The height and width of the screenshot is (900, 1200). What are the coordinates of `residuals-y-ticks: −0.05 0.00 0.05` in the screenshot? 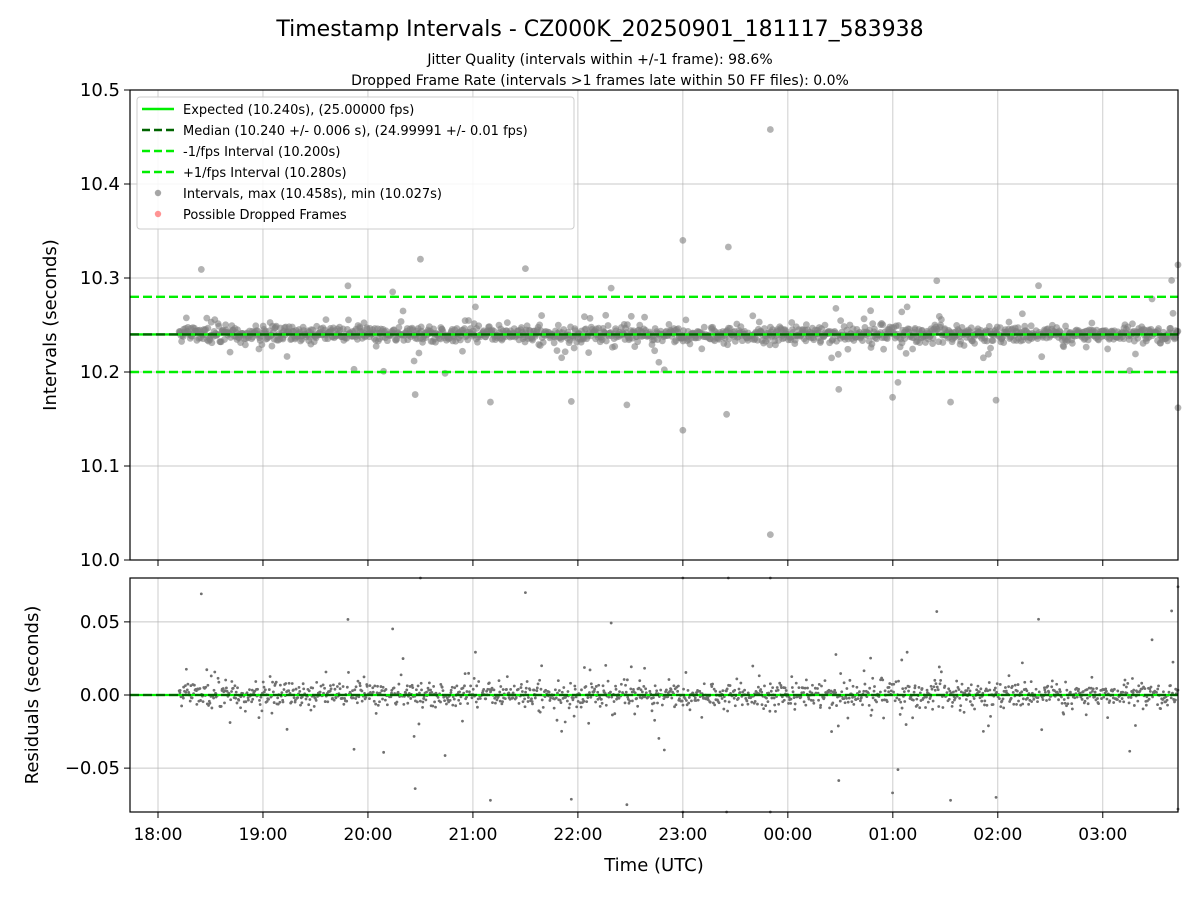 It's located at (97, 695).